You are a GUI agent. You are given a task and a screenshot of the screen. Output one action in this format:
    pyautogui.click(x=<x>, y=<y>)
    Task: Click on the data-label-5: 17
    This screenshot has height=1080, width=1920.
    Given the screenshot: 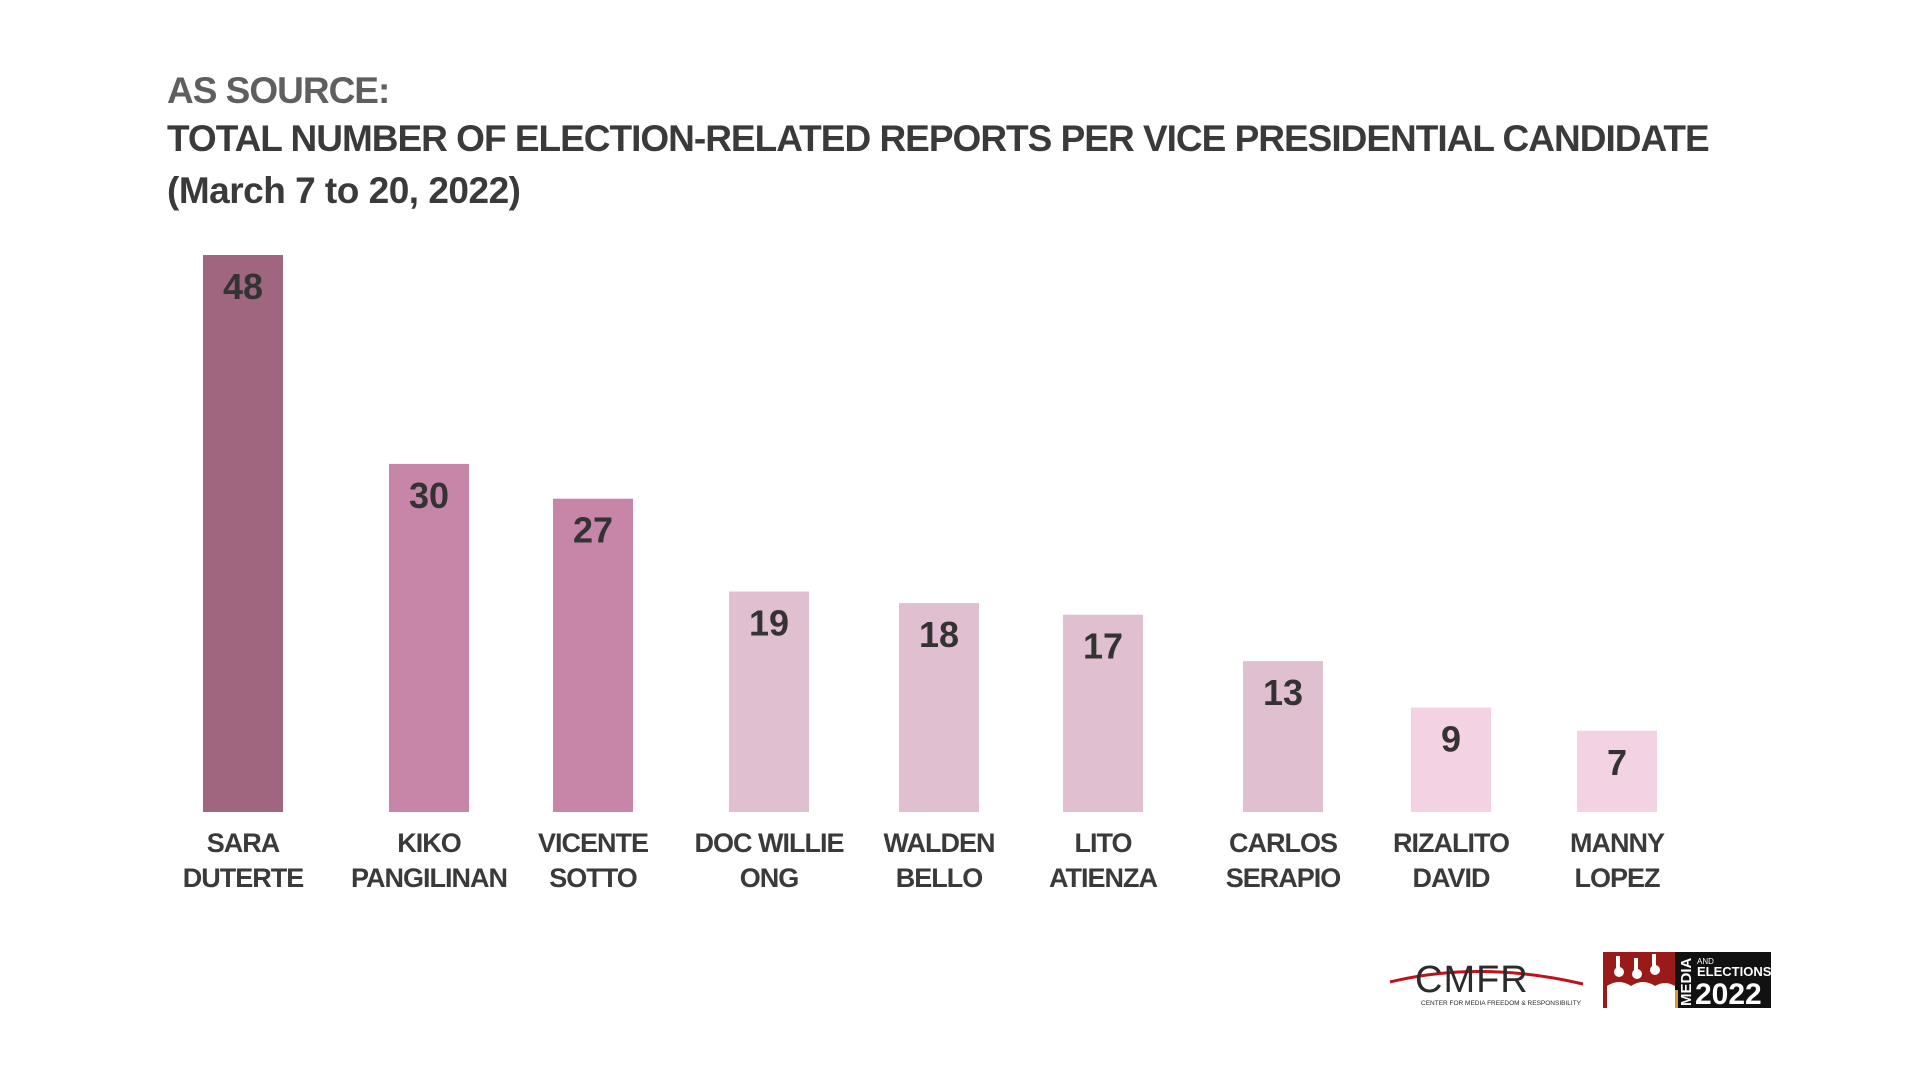 What is the action you would take?
    pyautogui.click(x=1103, y=646)
    